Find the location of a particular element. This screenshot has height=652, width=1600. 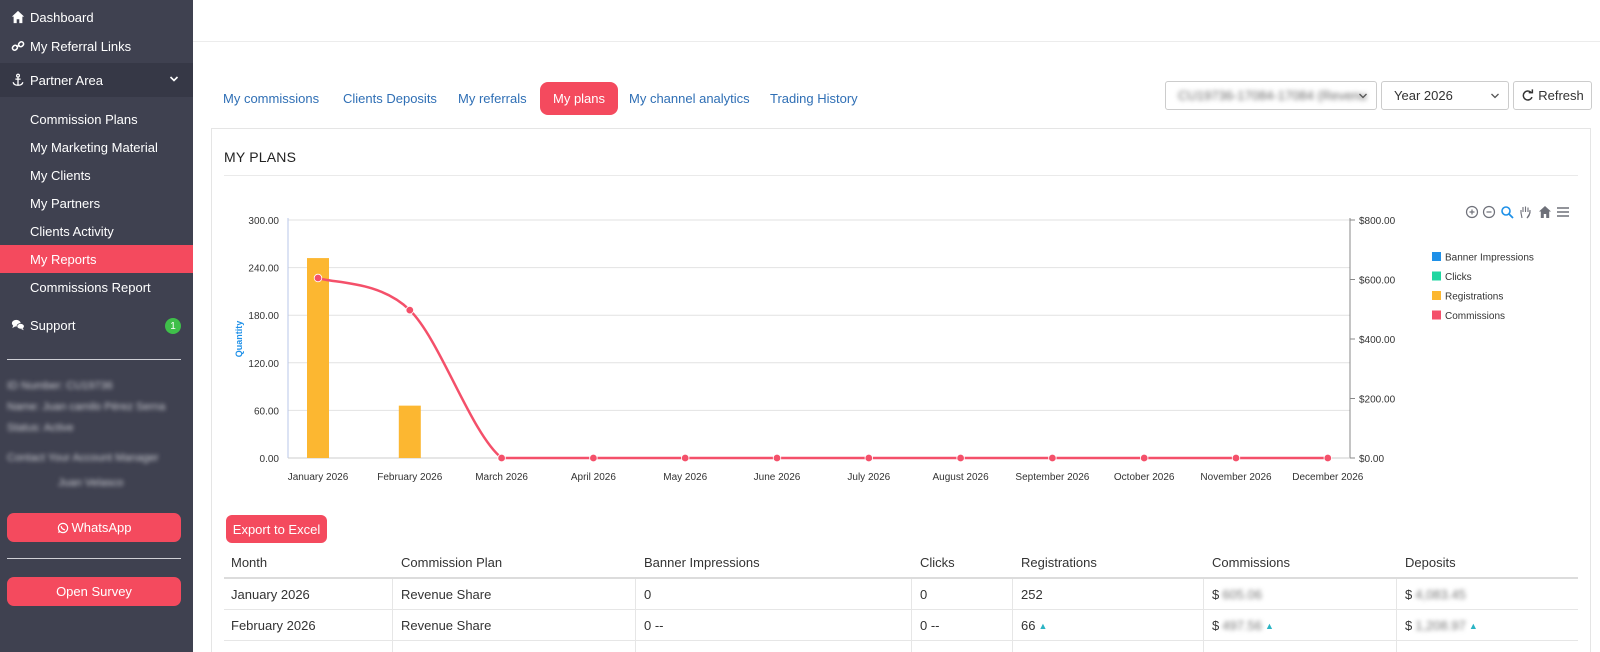

account-name: Name: Juan camilo Pérez Serna is located at coordinates (86, 407).